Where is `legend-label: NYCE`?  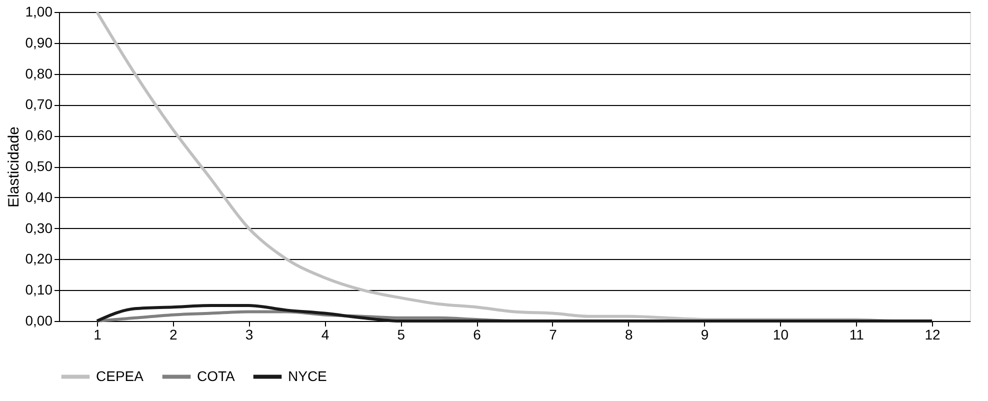
legend-label: NYCE is located at coordinates (307, 376).